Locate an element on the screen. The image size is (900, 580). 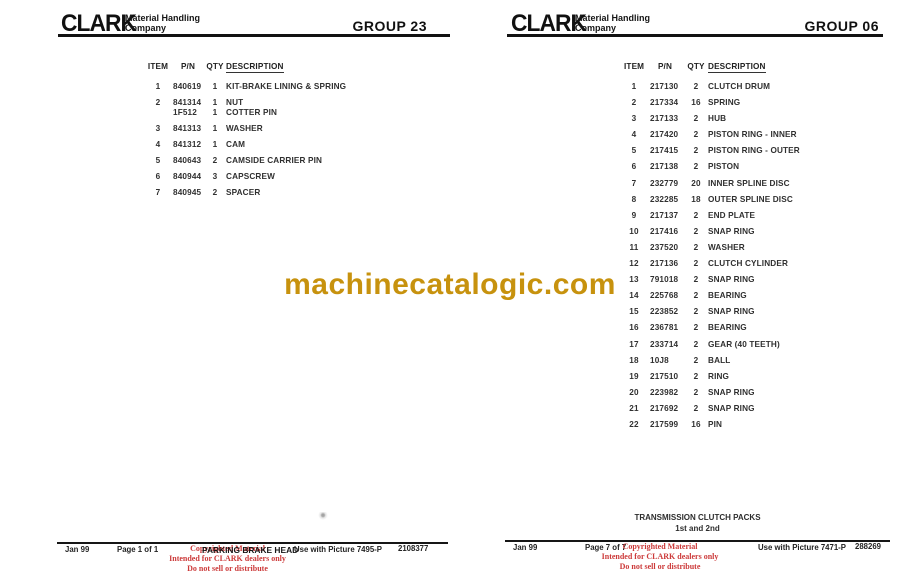
tagline-line2: Company is located at coordinates (596, 28).